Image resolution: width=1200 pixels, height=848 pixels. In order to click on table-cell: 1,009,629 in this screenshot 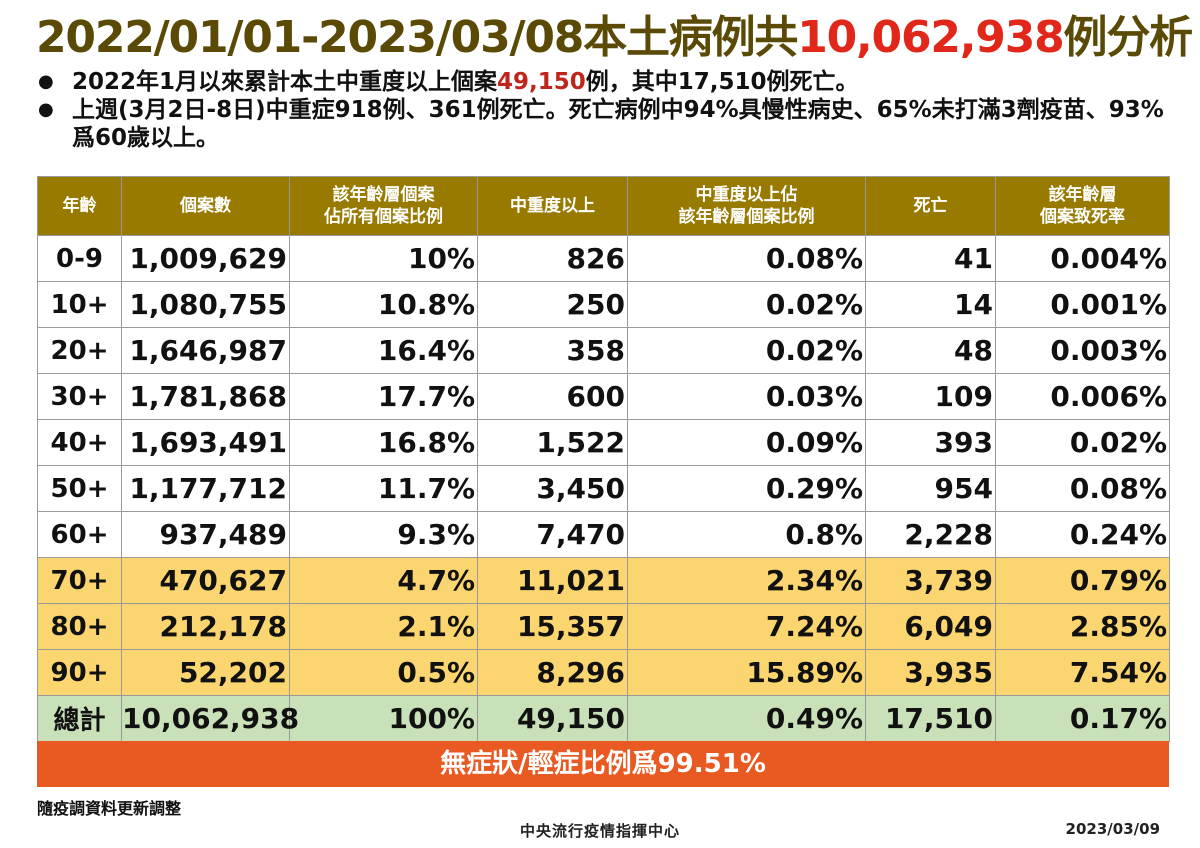, I will do `click(205, 258)`.